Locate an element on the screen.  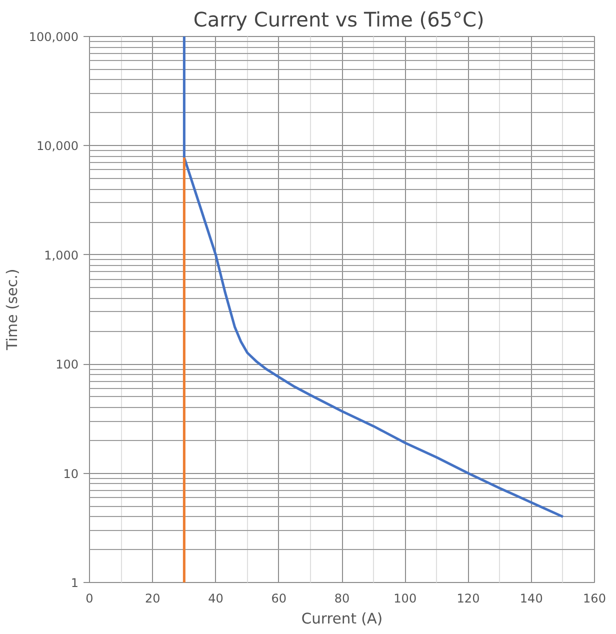
x-tick-label: 20 is located at coordinates (152, 599).